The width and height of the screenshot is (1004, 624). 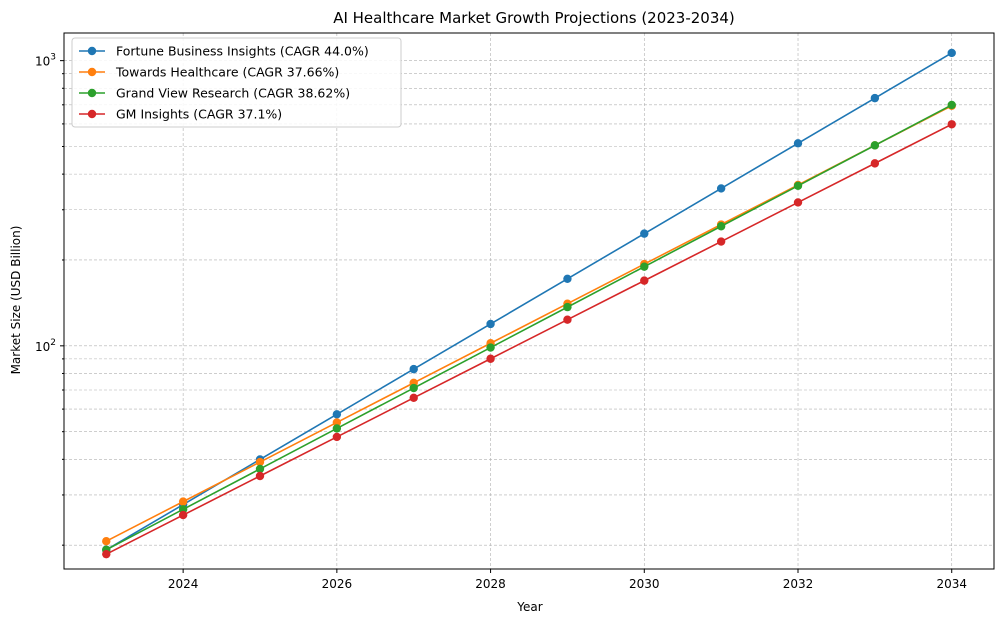 I want to click on y-axis-label: Market Size (USD Billion), so click(x=16, y=300).